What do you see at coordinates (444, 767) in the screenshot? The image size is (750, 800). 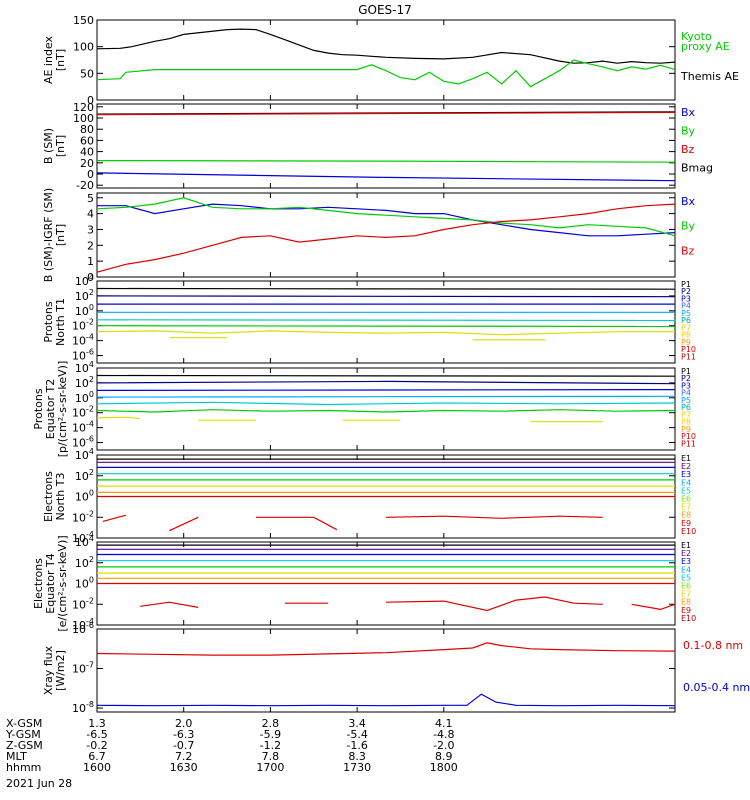 I see `footer-hhmm-value: 1800` at bounding box center [444, 767].